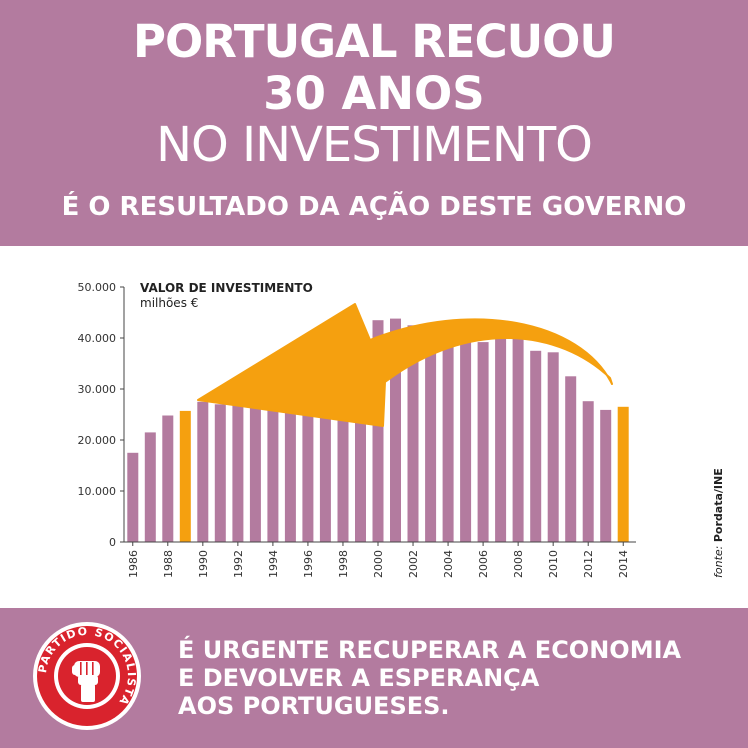  What do you see at coordinates (273, 468) in the screenshot?
I see `bar-1994` at bounding box center [273, 468].